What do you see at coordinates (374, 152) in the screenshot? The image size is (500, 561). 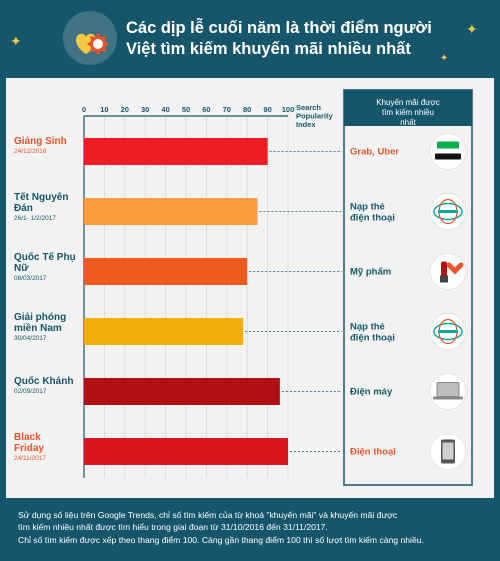 I see `promo-label: Grab, Uber` at bounding box center [374, 152].